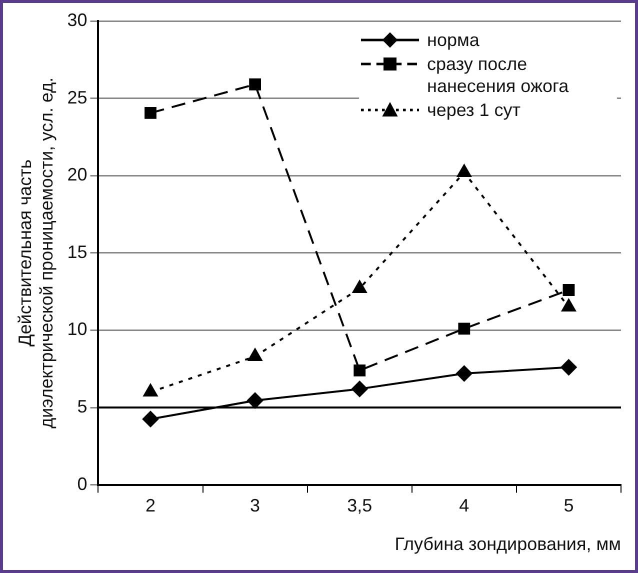  I want to click on x-axis-title: Глубина зондирования, мм, so click(507, 544).